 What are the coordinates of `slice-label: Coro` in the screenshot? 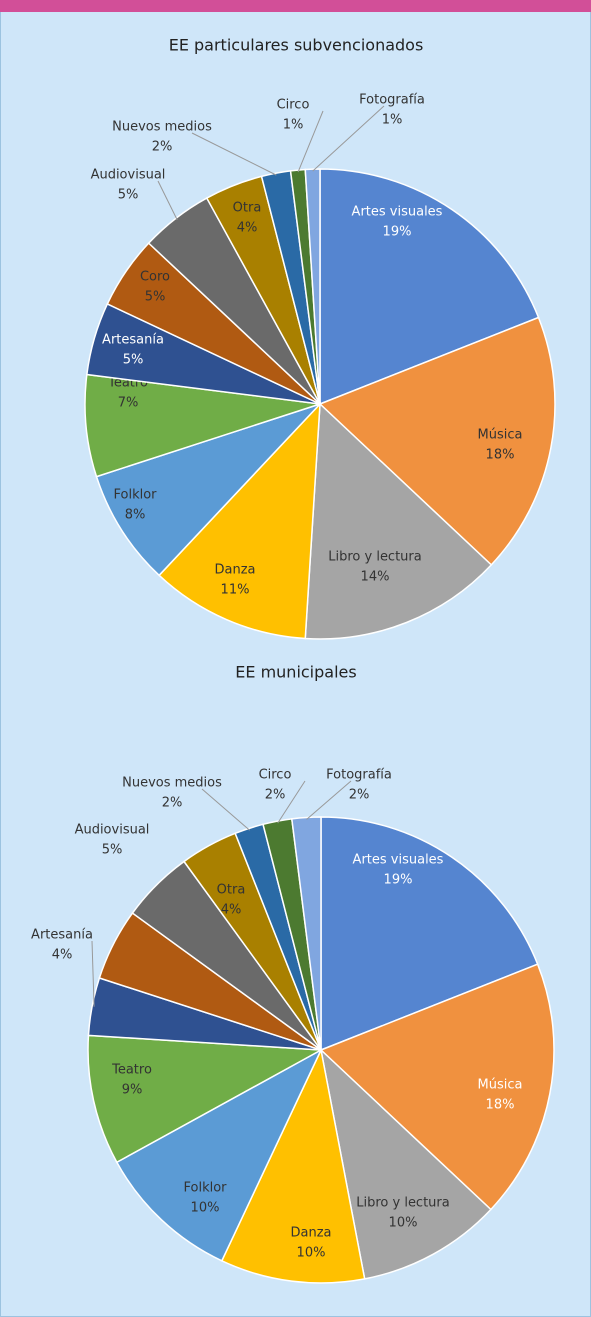 It's located at (155, 277).